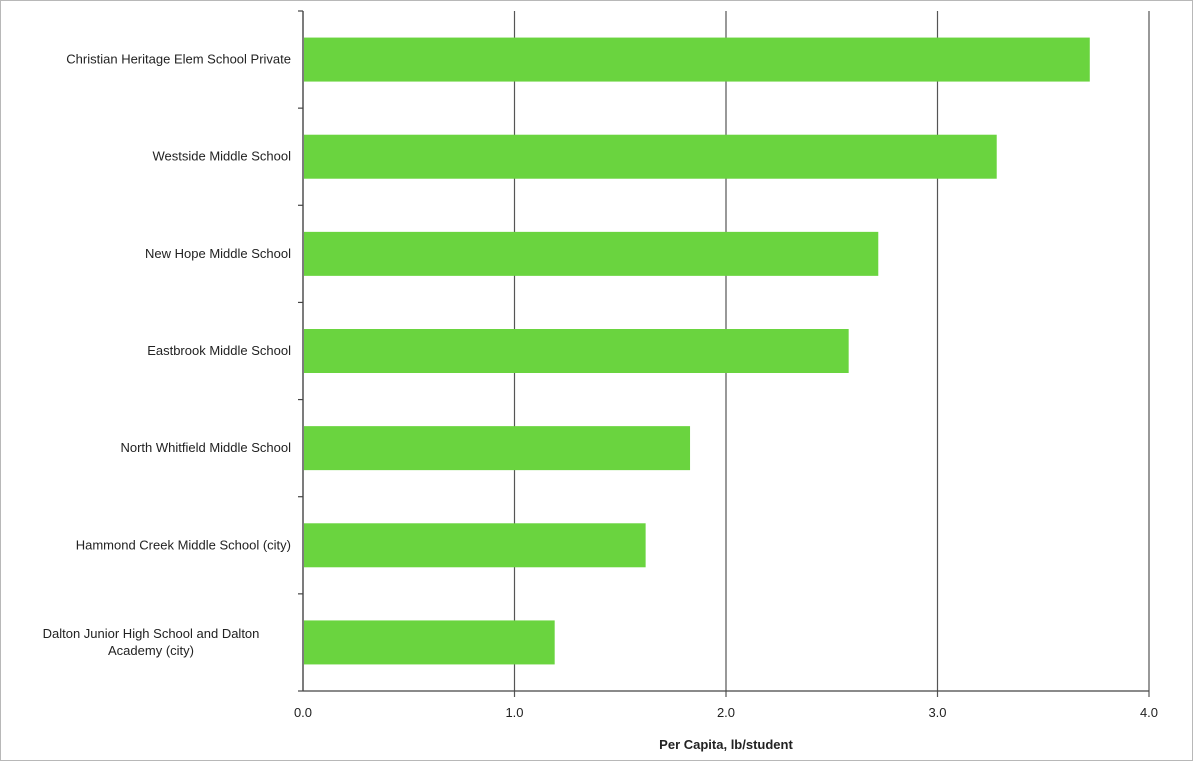  Describe the element at coordinates (937, 712) in the screenshot. I see `x-tick-label-3: 3.0` at that location.